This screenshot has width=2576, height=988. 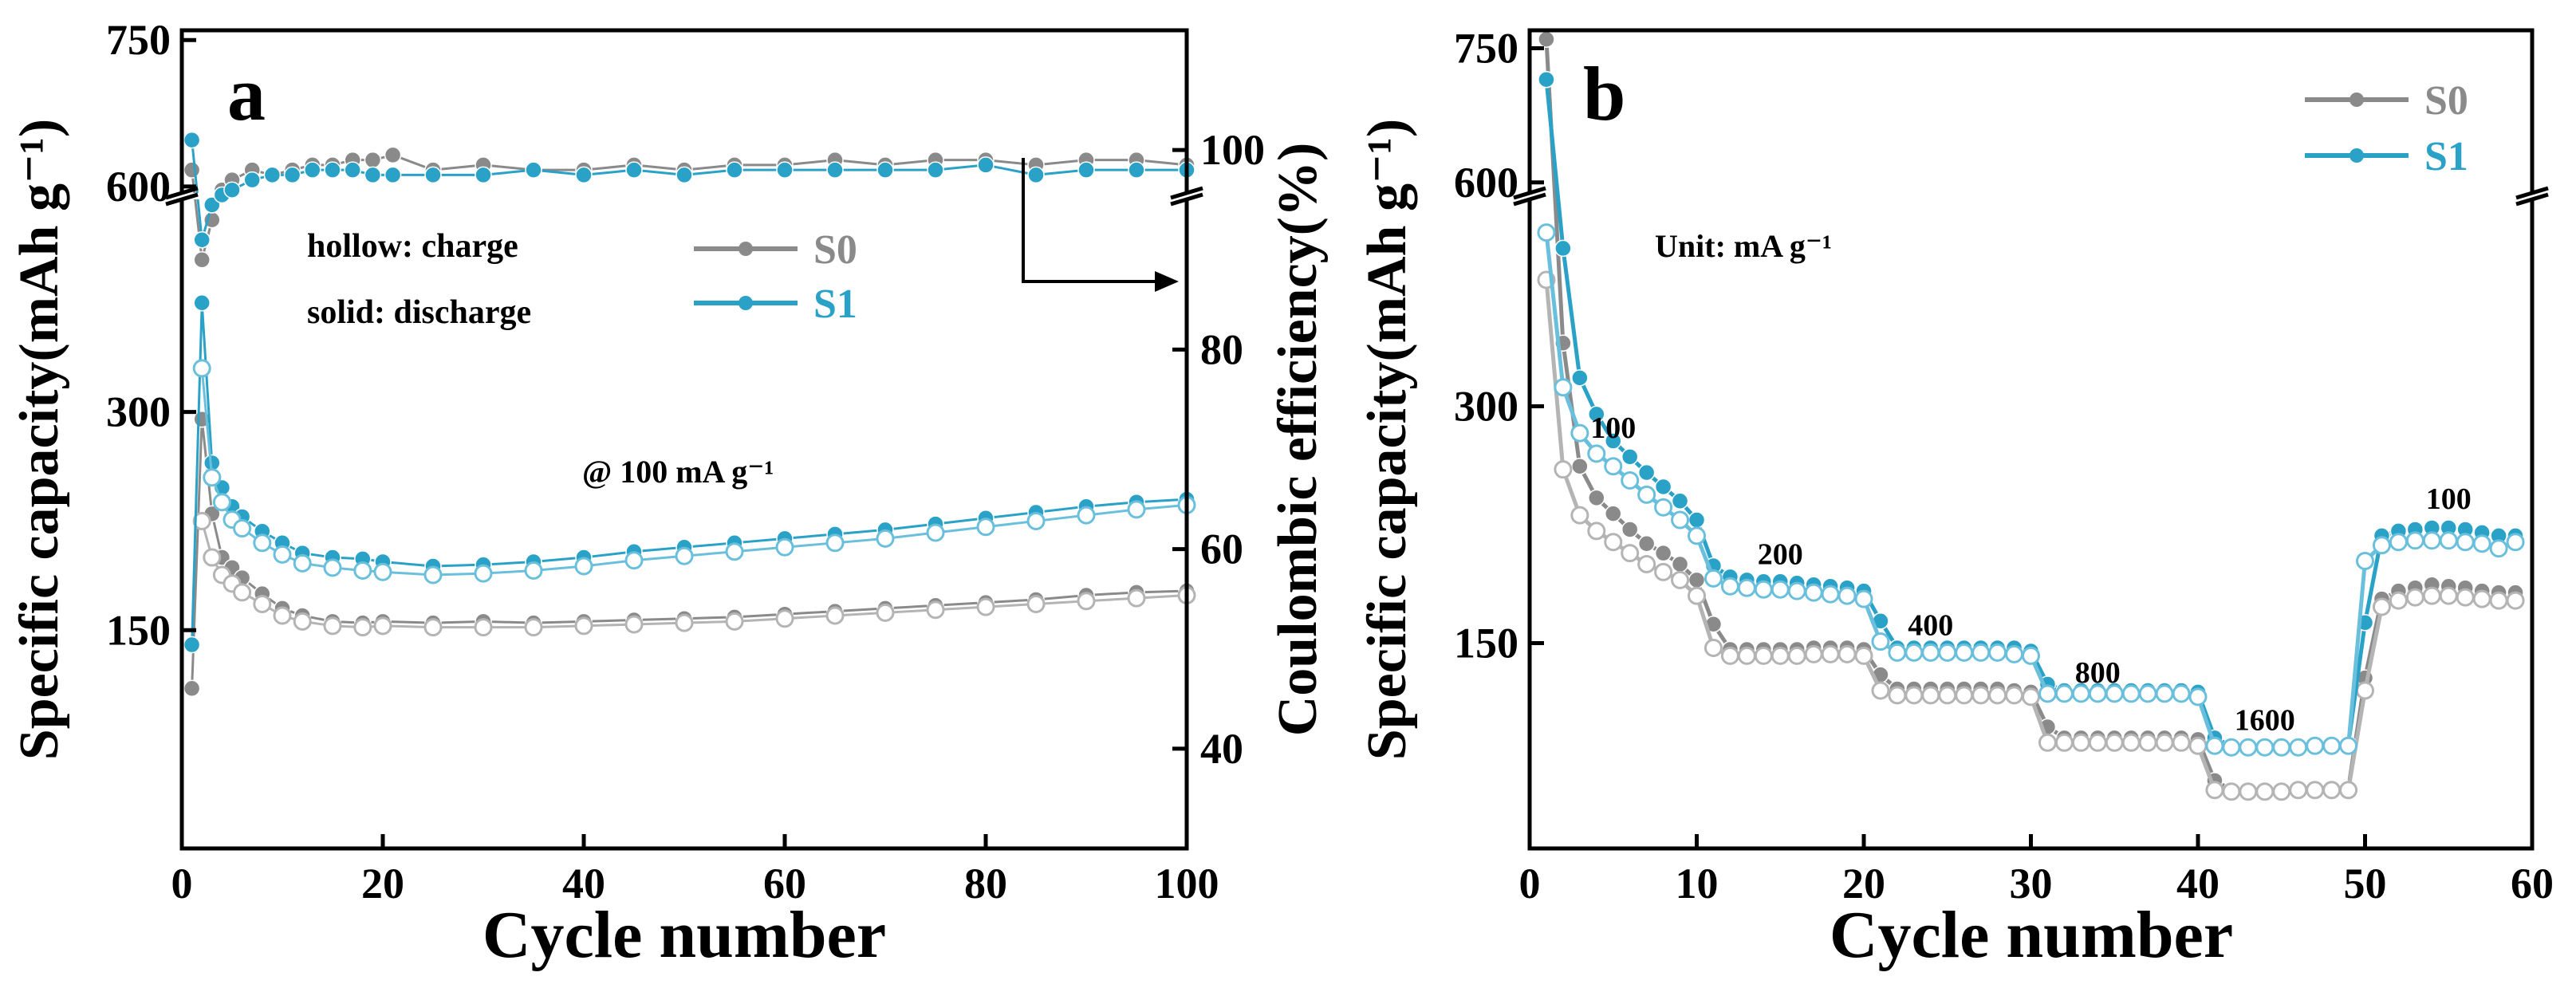 What do you see at coordinates (138, 187) in the screenshot?
I see `y-tick-label: 600` at bounding box center [138, 187].